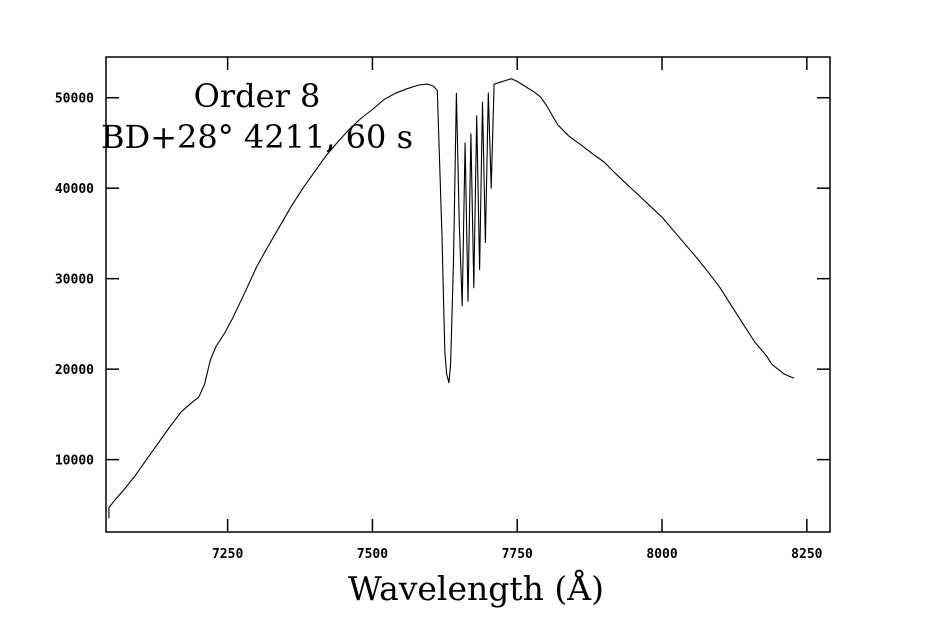 Image resolution: width=936 pixels, height=624 pixels. Describe the element at coordinates (74, 280) in the screenshot. I see `y-tick-label: 30000` at that location.